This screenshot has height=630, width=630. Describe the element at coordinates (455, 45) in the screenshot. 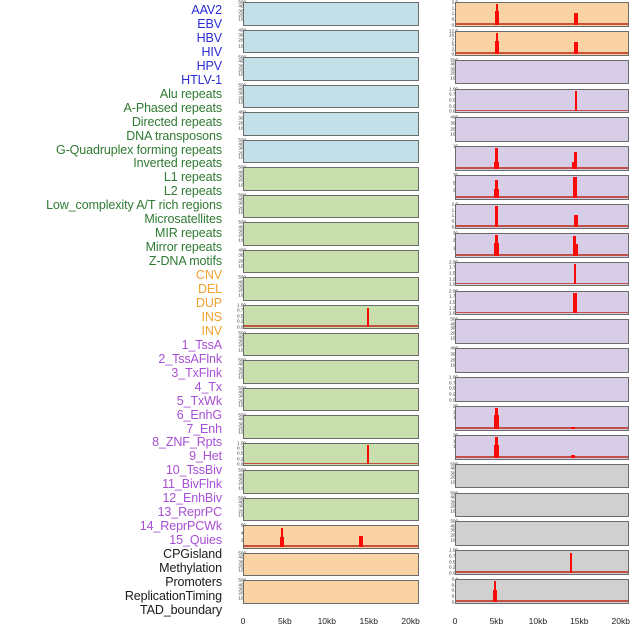

I see `y-tick-label: 5.0` at that location.